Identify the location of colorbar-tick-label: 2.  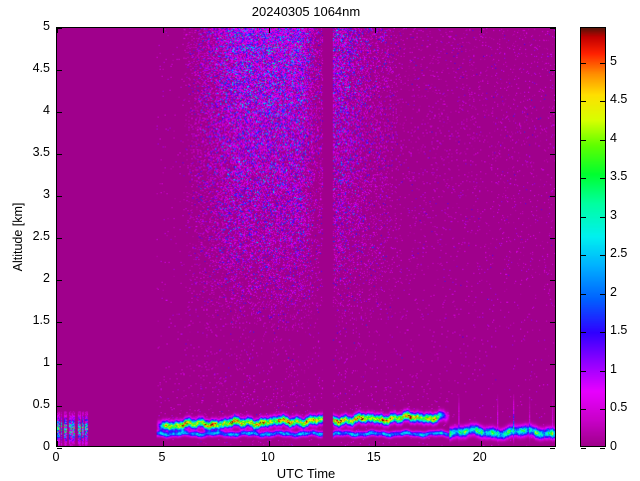
(613, 291).